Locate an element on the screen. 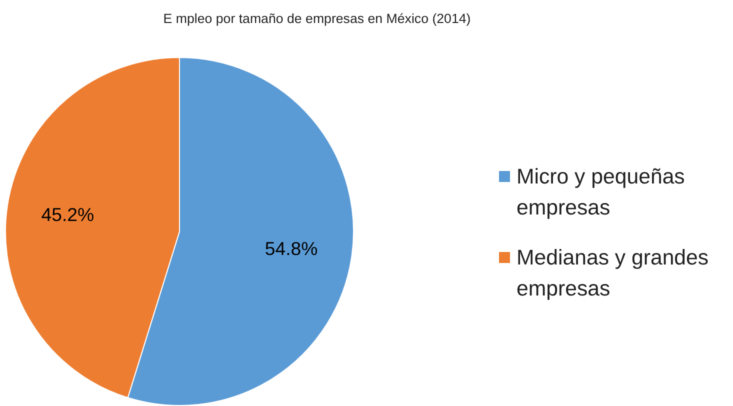  legend-label: Micro y pequeñas empresas is located at coordinates (600, 192).